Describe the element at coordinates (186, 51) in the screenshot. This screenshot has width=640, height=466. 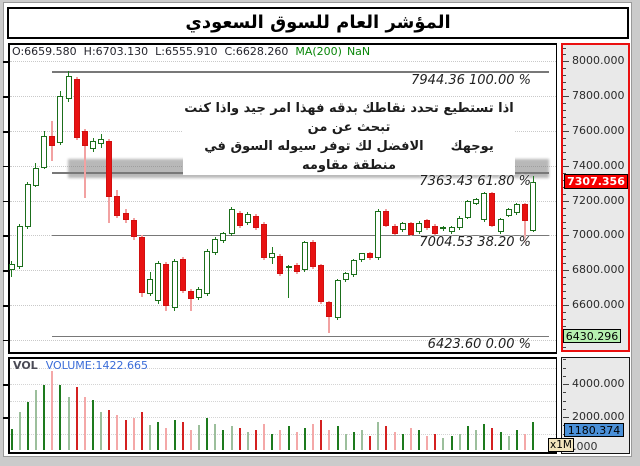
I see `low-value: L:6555.910` at that location.